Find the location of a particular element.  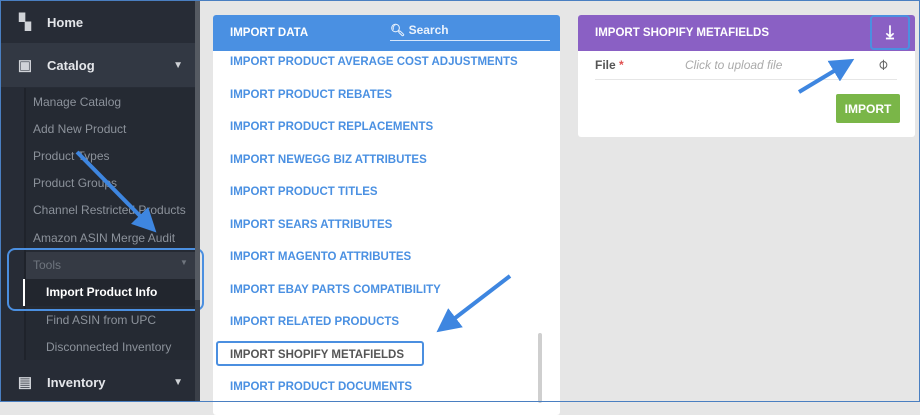

required-mark: * is located at coordinates (621, 65).